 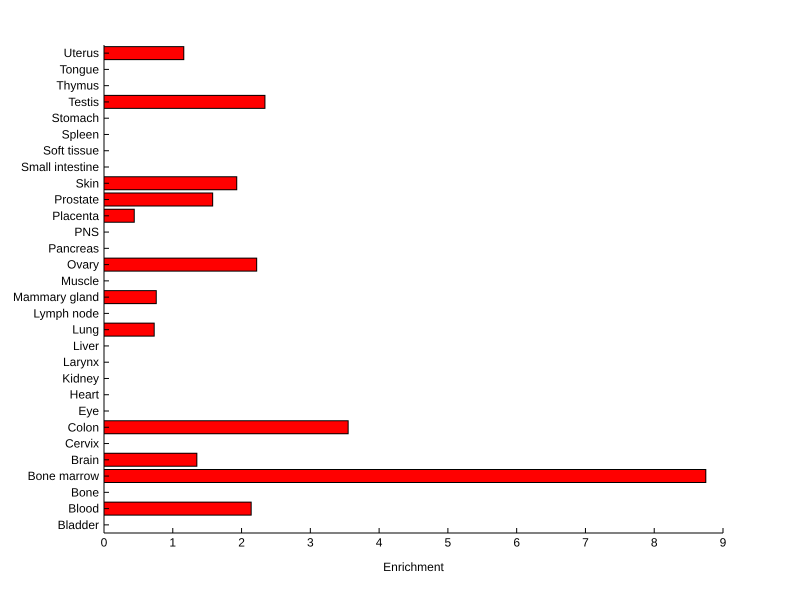 What do you see at coordinates (82, 265) in the screenshot?
I see `y-tick-label: Ovary` at bounding box center [82, 265].